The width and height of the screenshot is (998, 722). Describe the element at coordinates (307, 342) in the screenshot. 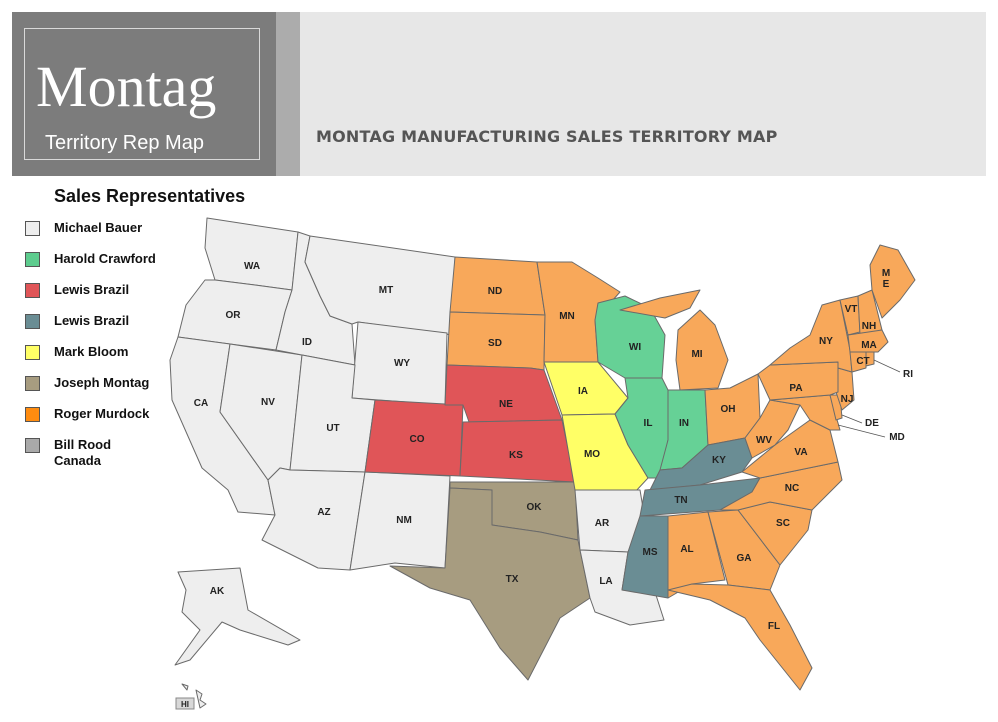

I see `label-ID: ID` at that location.